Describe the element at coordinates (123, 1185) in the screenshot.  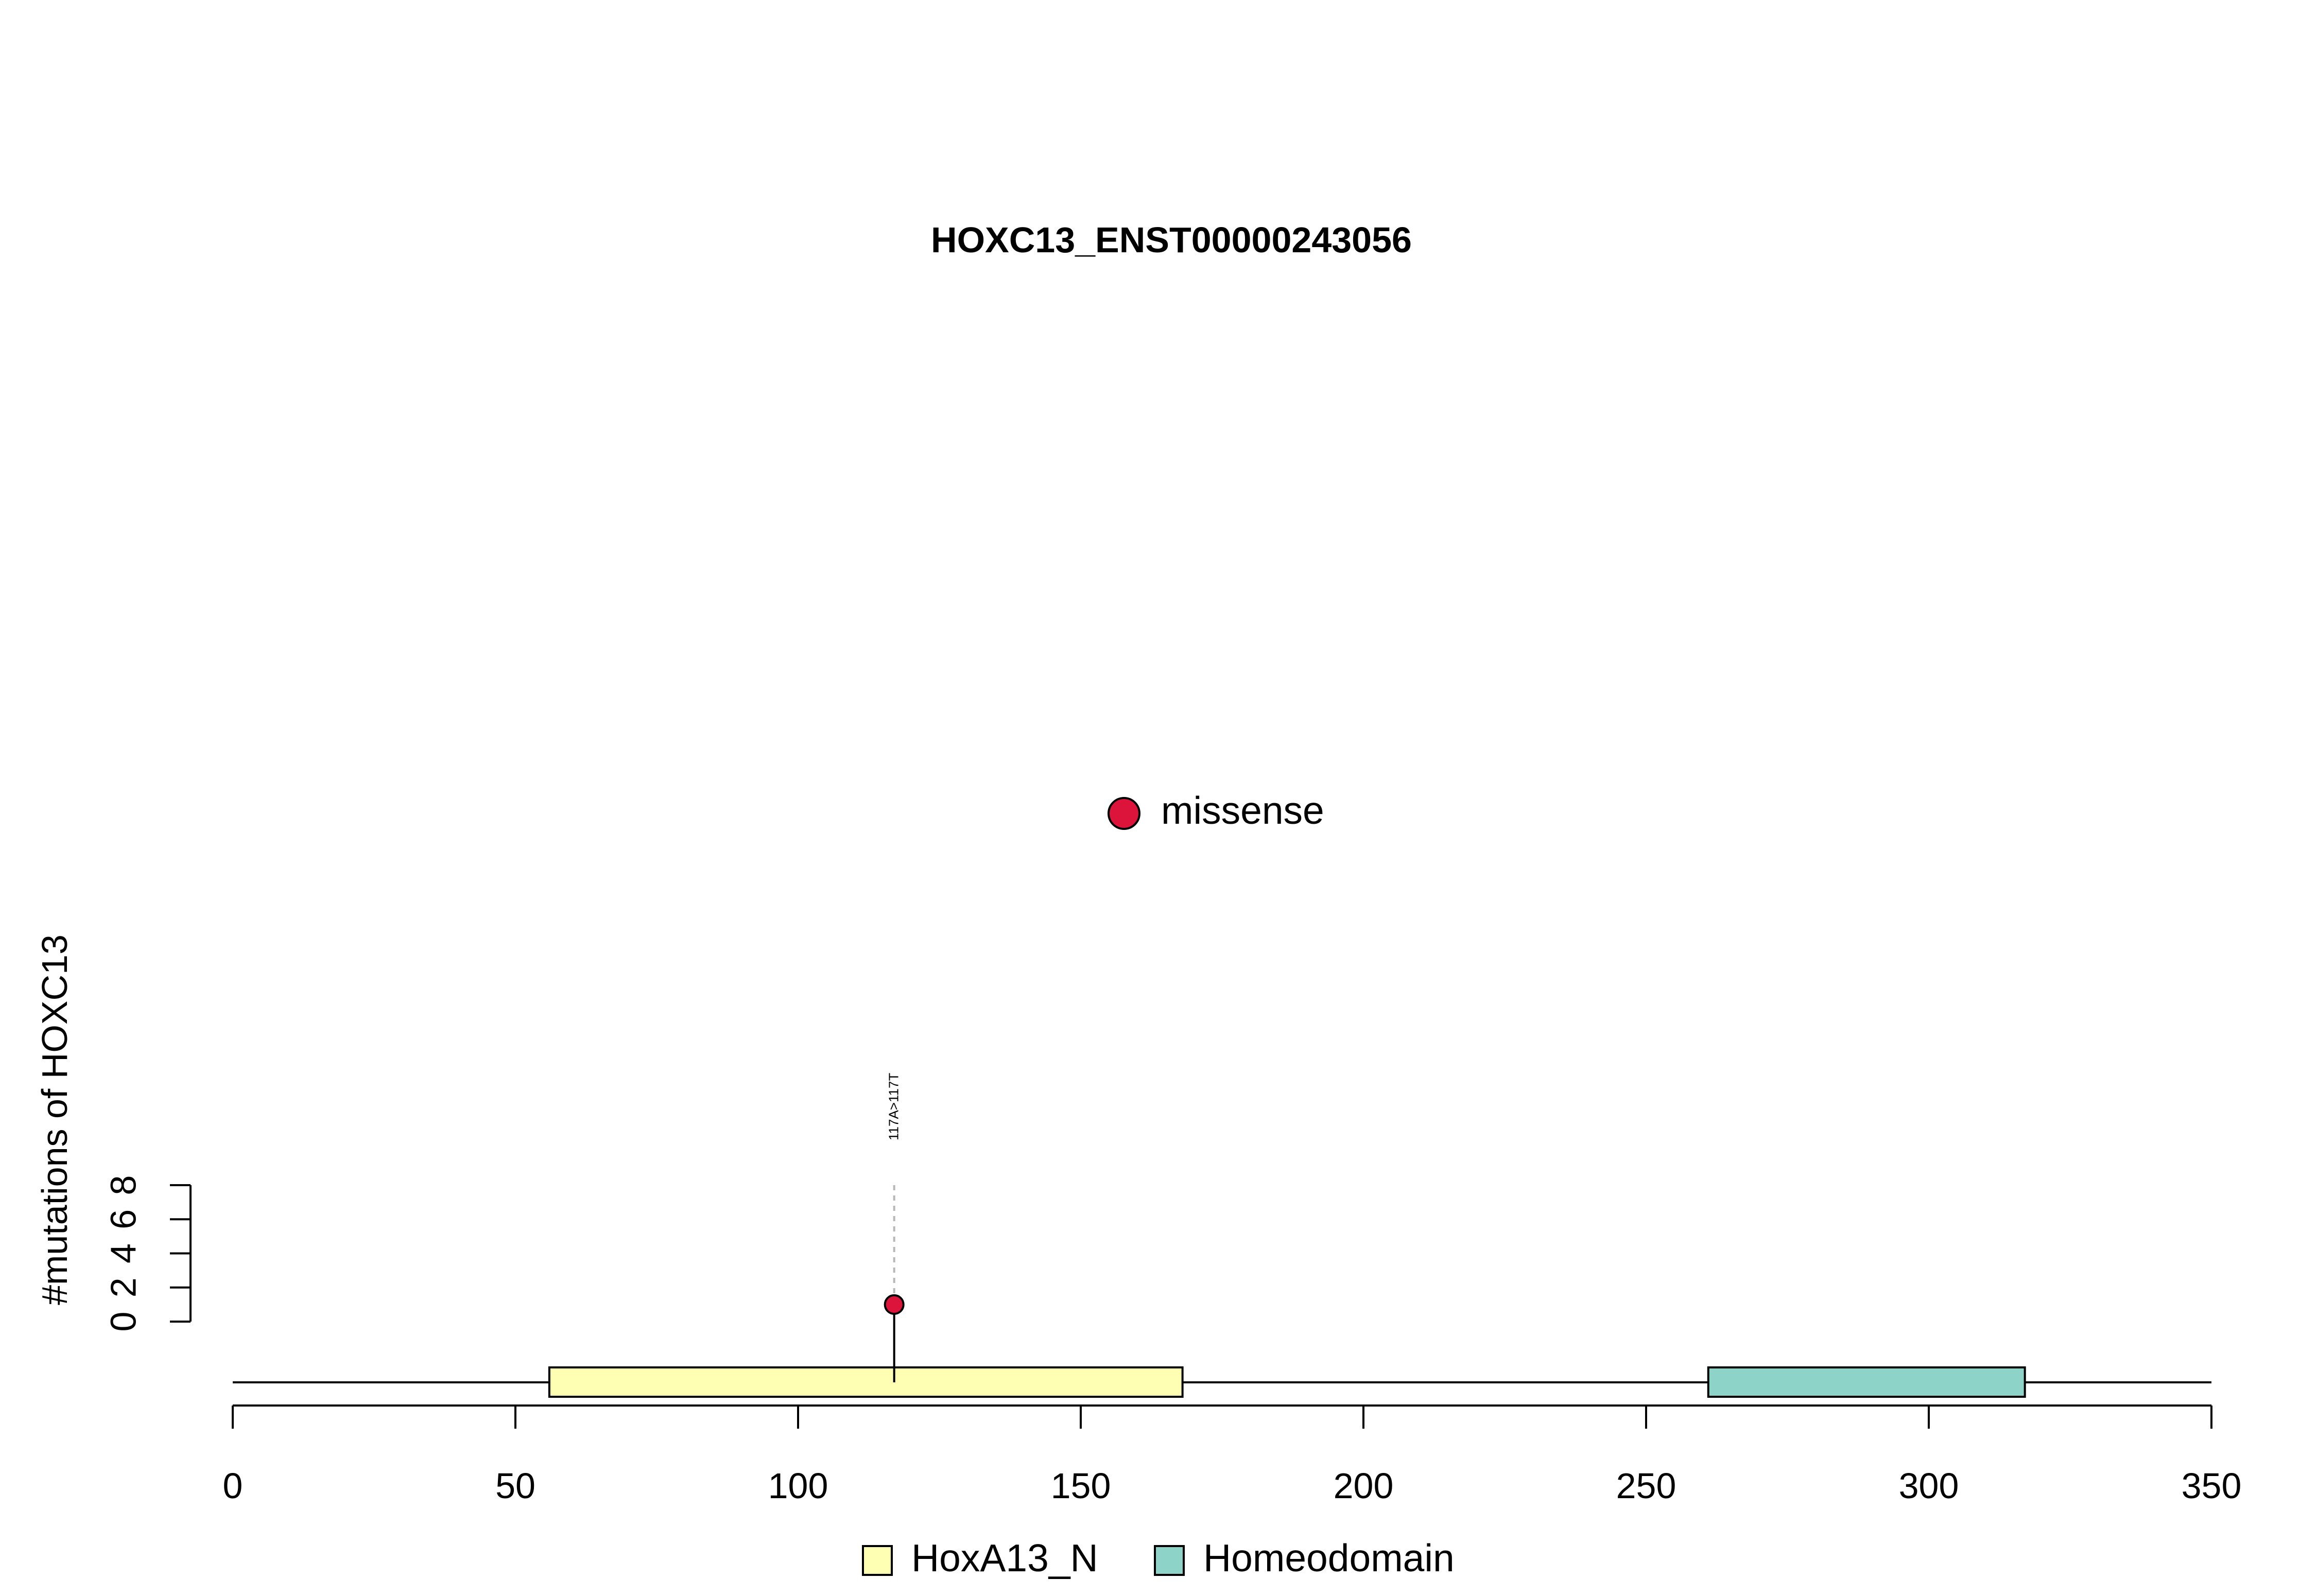
I see `y-tick-label-4: 8` at that location.